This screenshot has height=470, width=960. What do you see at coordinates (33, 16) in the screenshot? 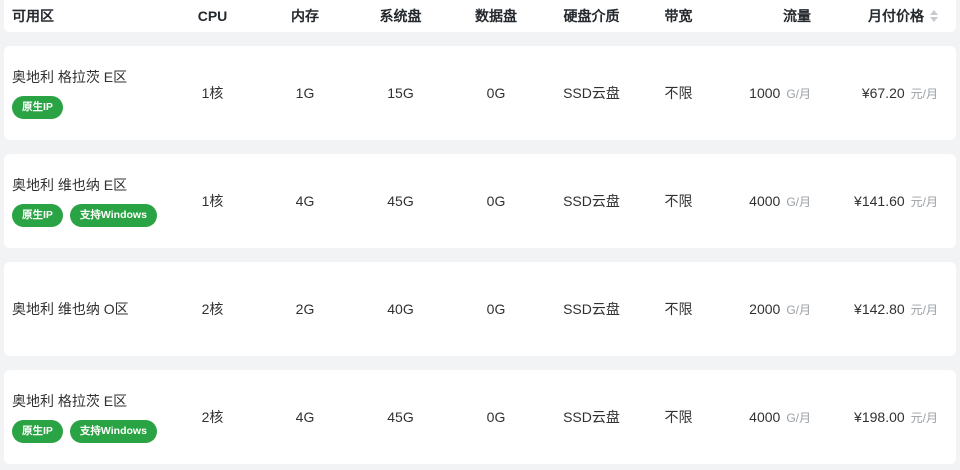
I see `col-header-zone: 可用区` at bounding box center [33, 16].